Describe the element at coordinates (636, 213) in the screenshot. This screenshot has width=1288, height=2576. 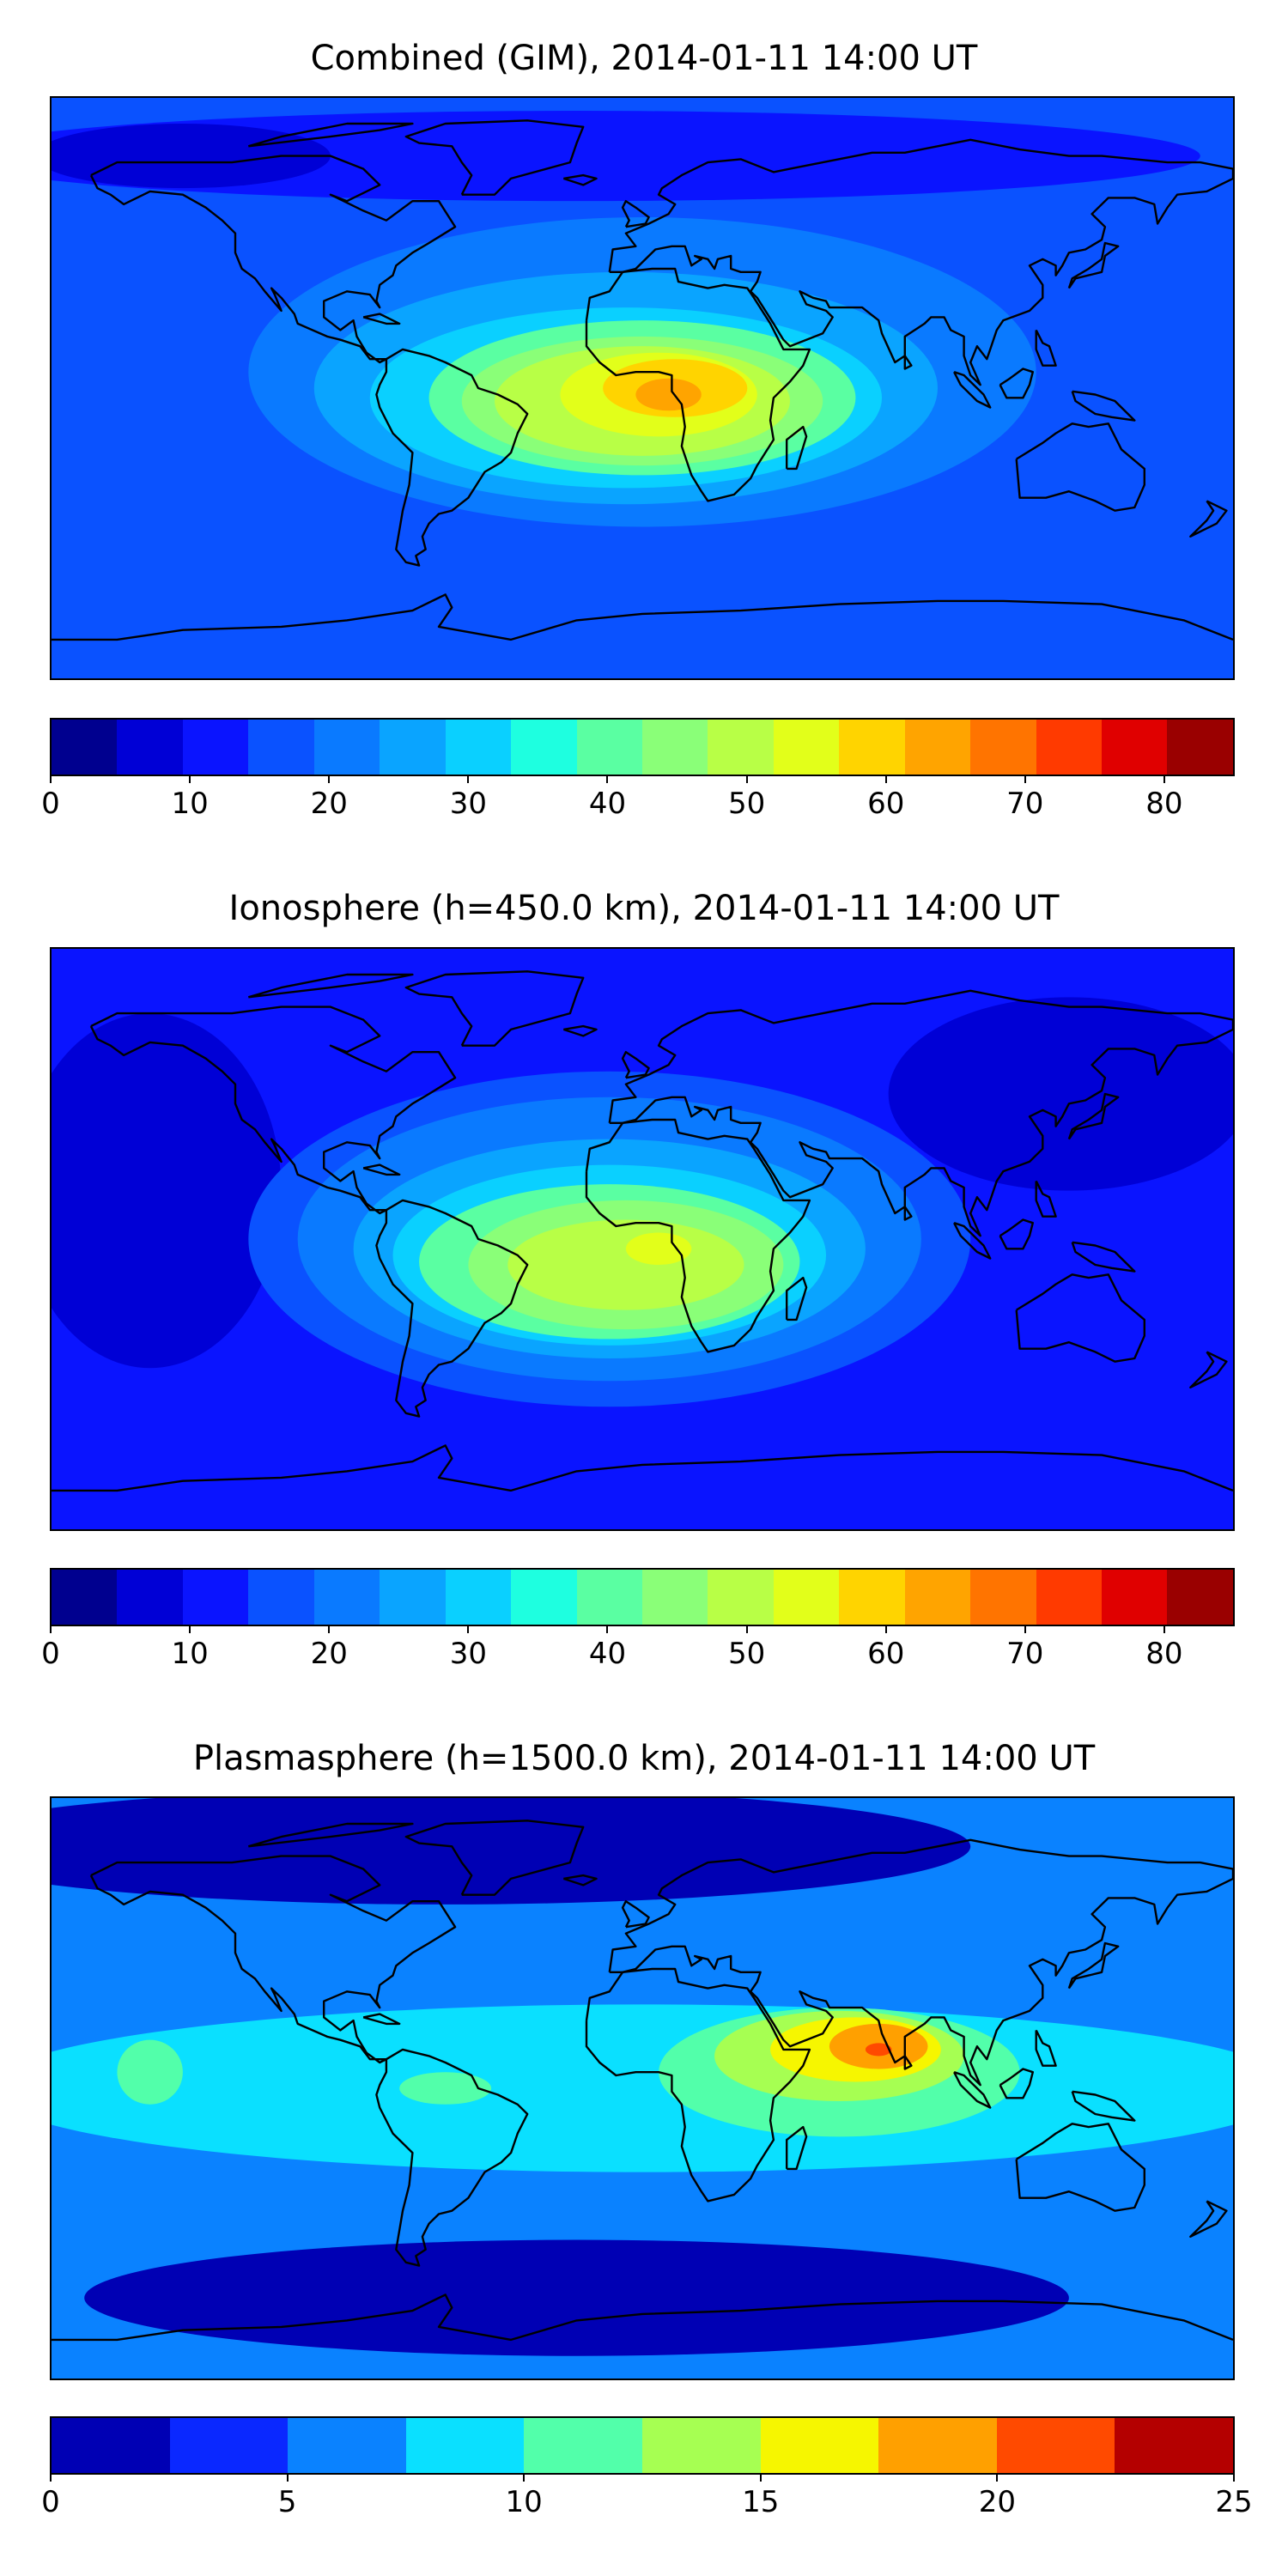
I see `coastline-uk` at that location.